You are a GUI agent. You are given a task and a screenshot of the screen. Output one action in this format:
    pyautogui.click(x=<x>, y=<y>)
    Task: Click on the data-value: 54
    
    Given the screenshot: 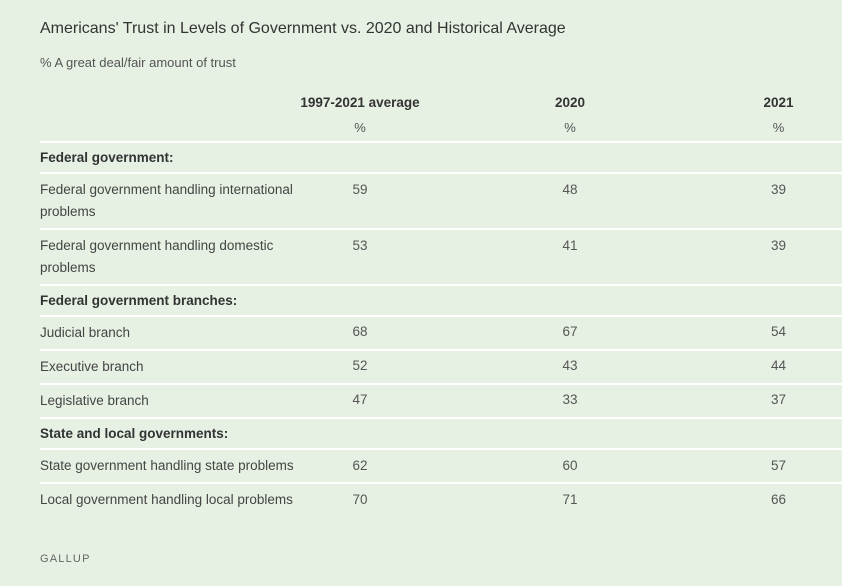 What is the action you would take?
    pyautogui.click(x=778, y=332)
    